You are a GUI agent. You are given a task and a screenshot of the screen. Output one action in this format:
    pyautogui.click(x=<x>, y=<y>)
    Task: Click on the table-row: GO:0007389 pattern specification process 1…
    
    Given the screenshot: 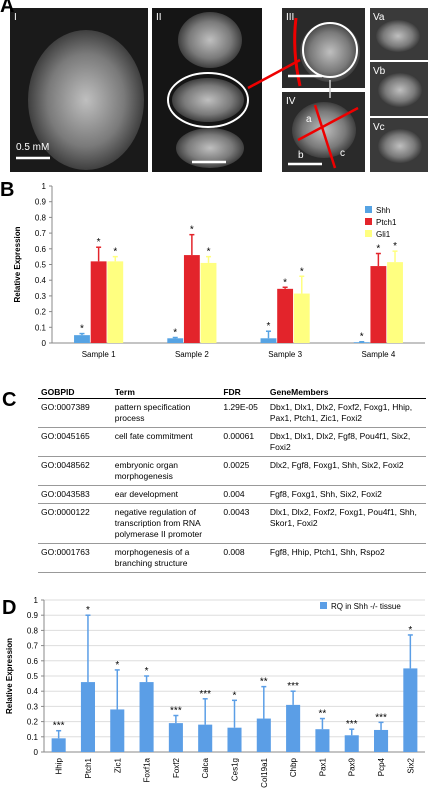 What is the action you would take?
    pyautogui.click(x=232, y=413)
    